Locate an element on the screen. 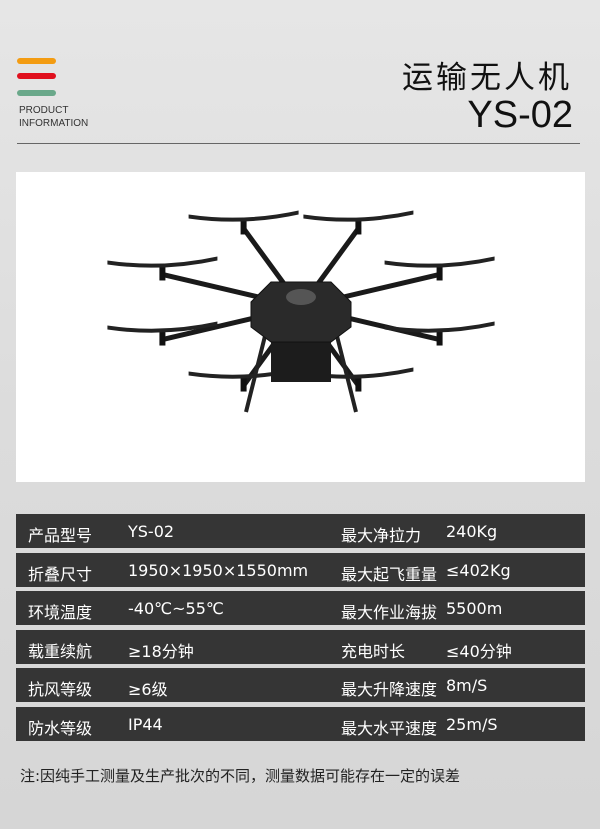 Image resolution: width=600 pixels, height=829 pixels. spec-value1: ≥6级 is located at coordinates (148, 690).